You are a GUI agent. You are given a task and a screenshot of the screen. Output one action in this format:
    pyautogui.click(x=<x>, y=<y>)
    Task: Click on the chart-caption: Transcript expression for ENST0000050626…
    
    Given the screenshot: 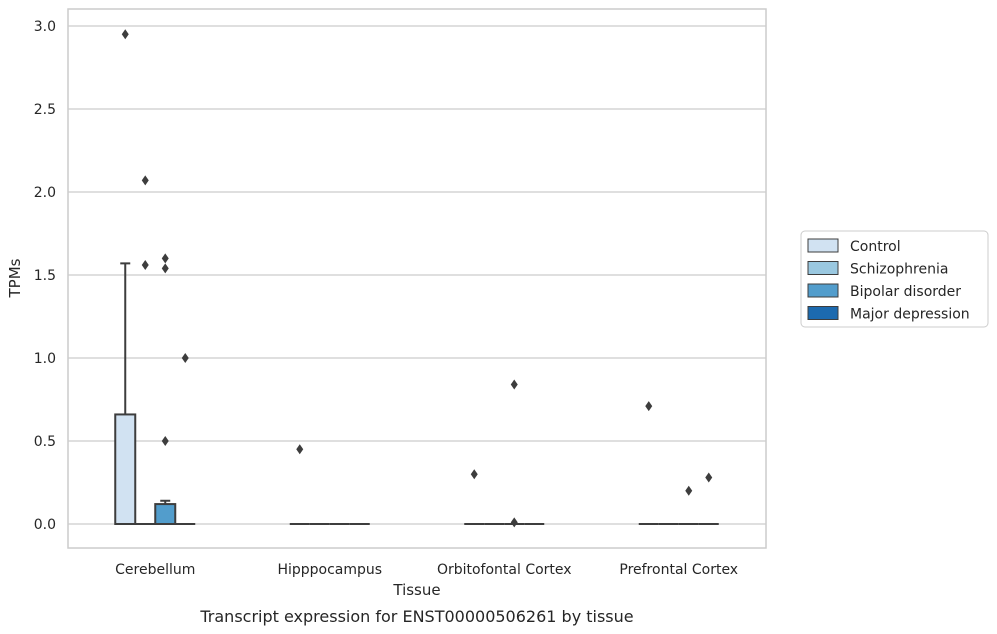 What is the action you would take?
    pyautogui.click(x=416, y=616)
    